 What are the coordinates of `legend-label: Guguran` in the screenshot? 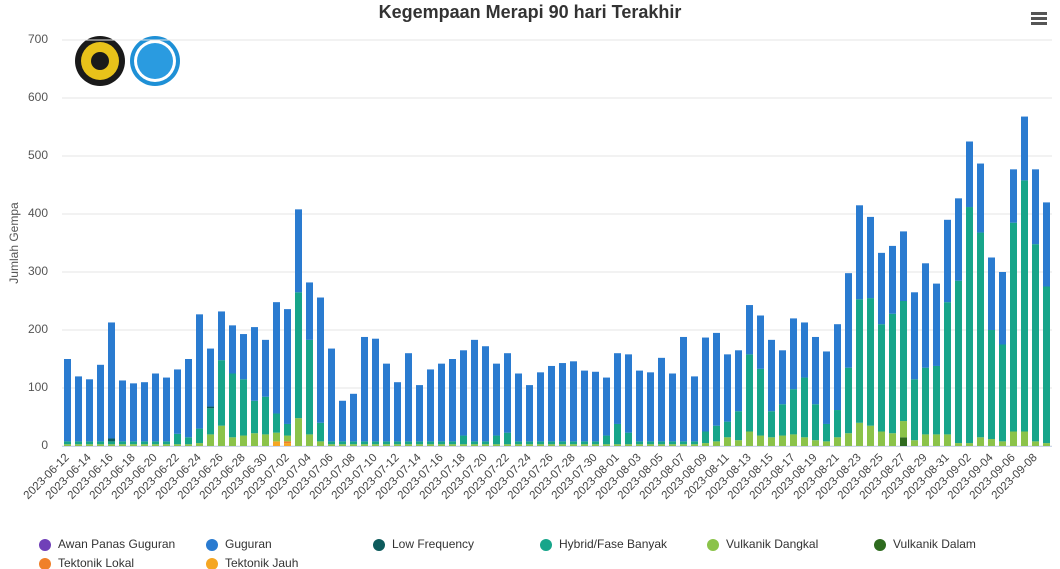 It's located at (248, 544).